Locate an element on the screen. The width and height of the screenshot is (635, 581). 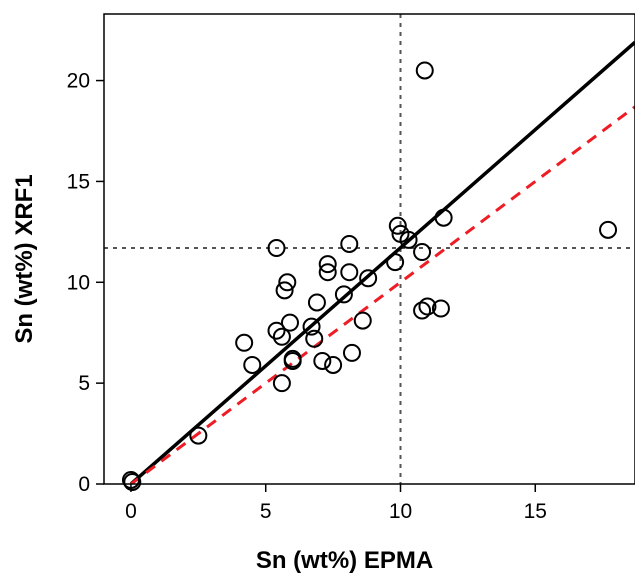
y-axis-ticks: 0 5 10 15 20 is located at coordinates (85, 283).